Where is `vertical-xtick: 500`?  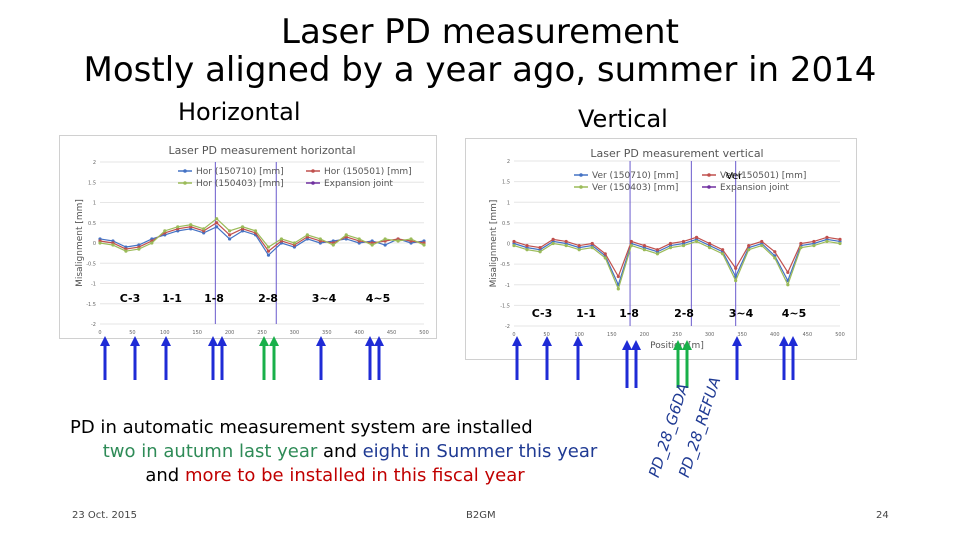 vertical-xtick: 500 is located at coordinates (840, 335).